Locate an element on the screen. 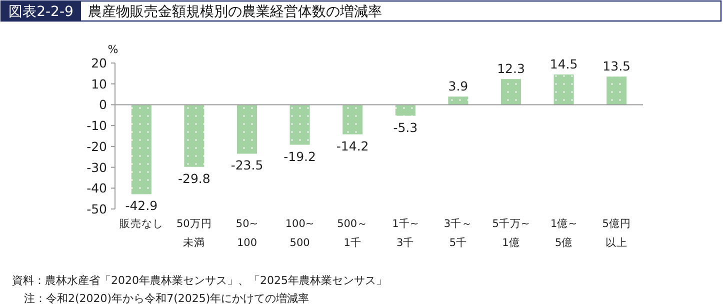 This screenshot has width=723, height=308. y-tick-label: -40 is located at coordinates (97, 188).